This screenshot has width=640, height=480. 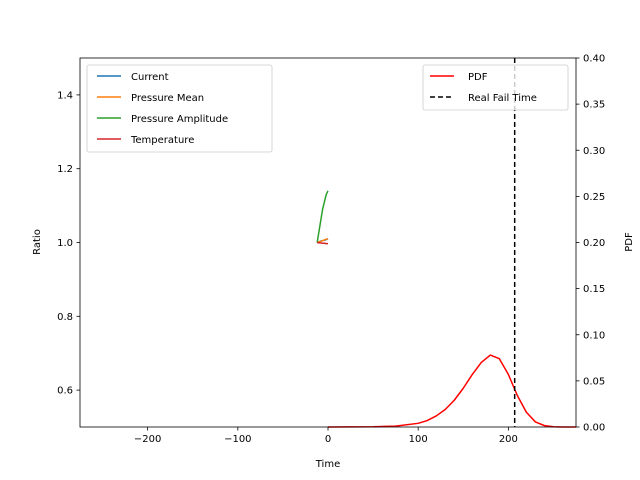 What do you see at coordinates (418, 439) in the screenshot?
I see `x-tick-label: 100` at bounding box center [418, 439].